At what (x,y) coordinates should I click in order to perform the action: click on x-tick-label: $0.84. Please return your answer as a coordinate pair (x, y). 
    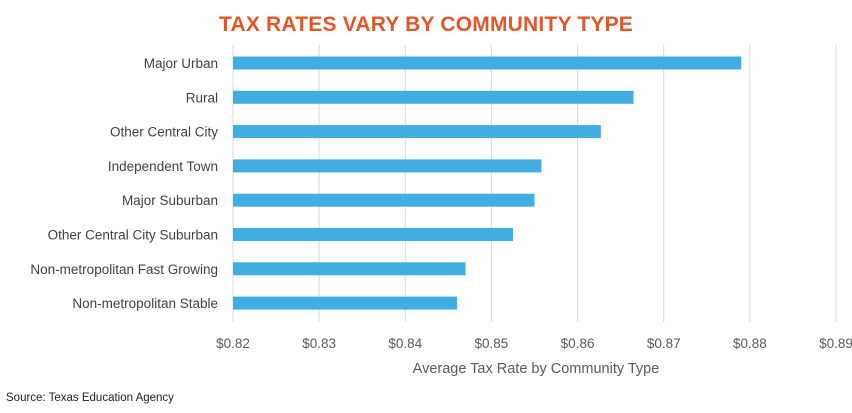
    Looking at the image, I should click on (405, 343).